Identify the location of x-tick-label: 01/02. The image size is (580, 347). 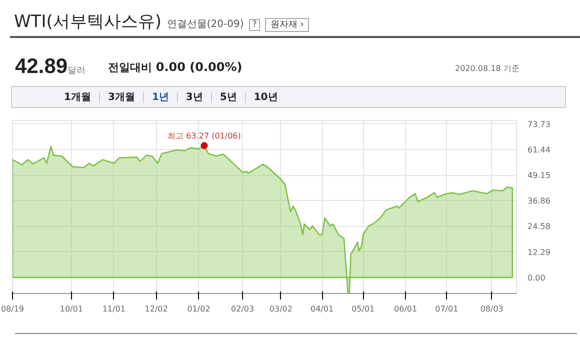
(198, 309).